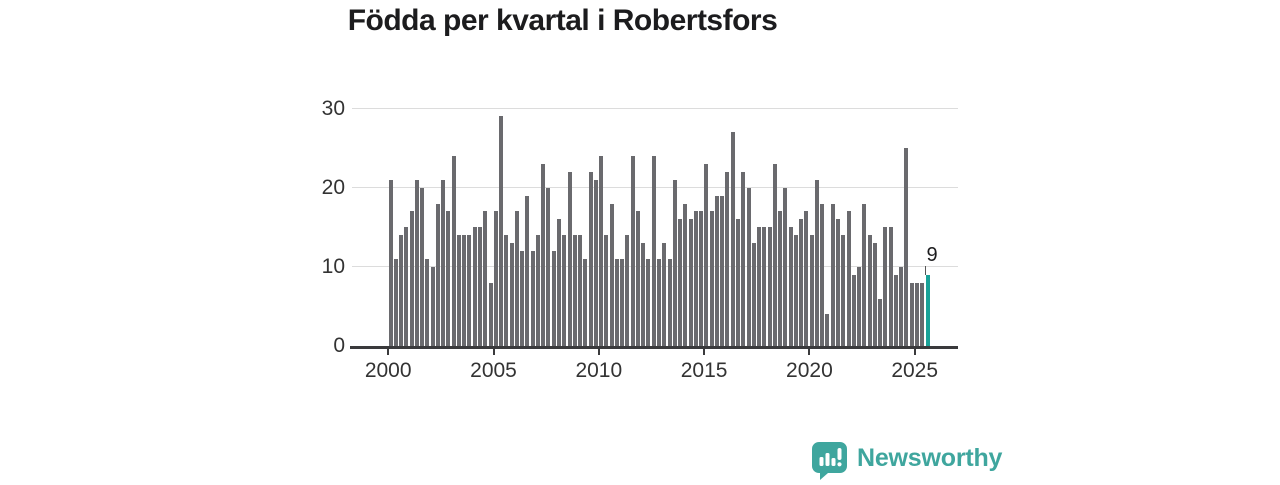 The width and height of the screenshot is (1280, 485). I want to click on newsworthy-logo-text: Newsworthy, so click(930, 458).